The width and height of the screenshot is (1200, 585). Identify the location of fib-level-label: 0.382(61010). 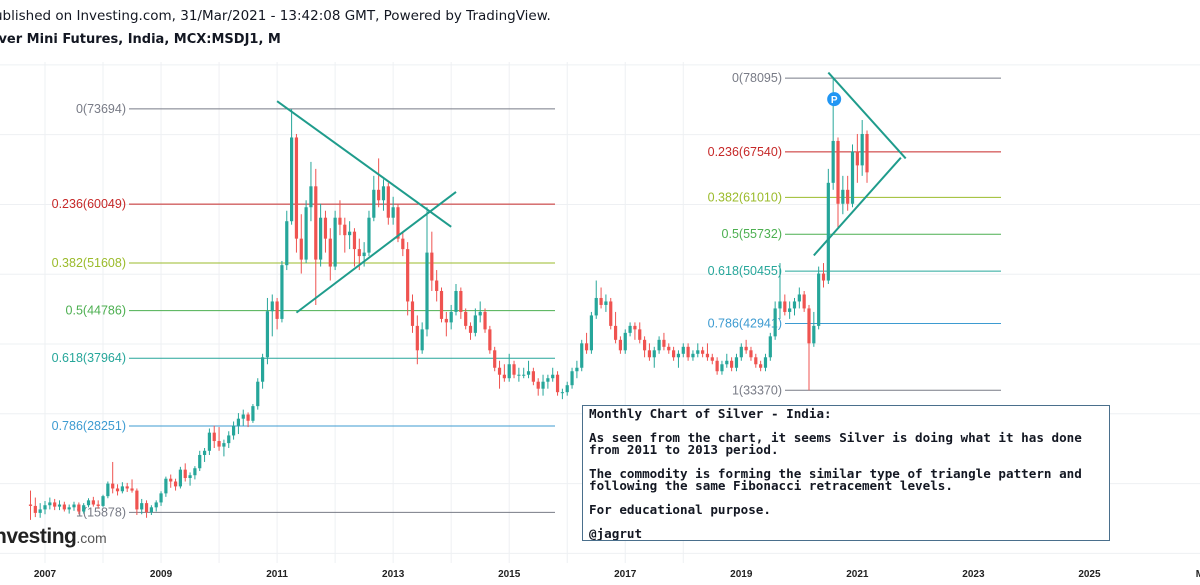
(745, 197).